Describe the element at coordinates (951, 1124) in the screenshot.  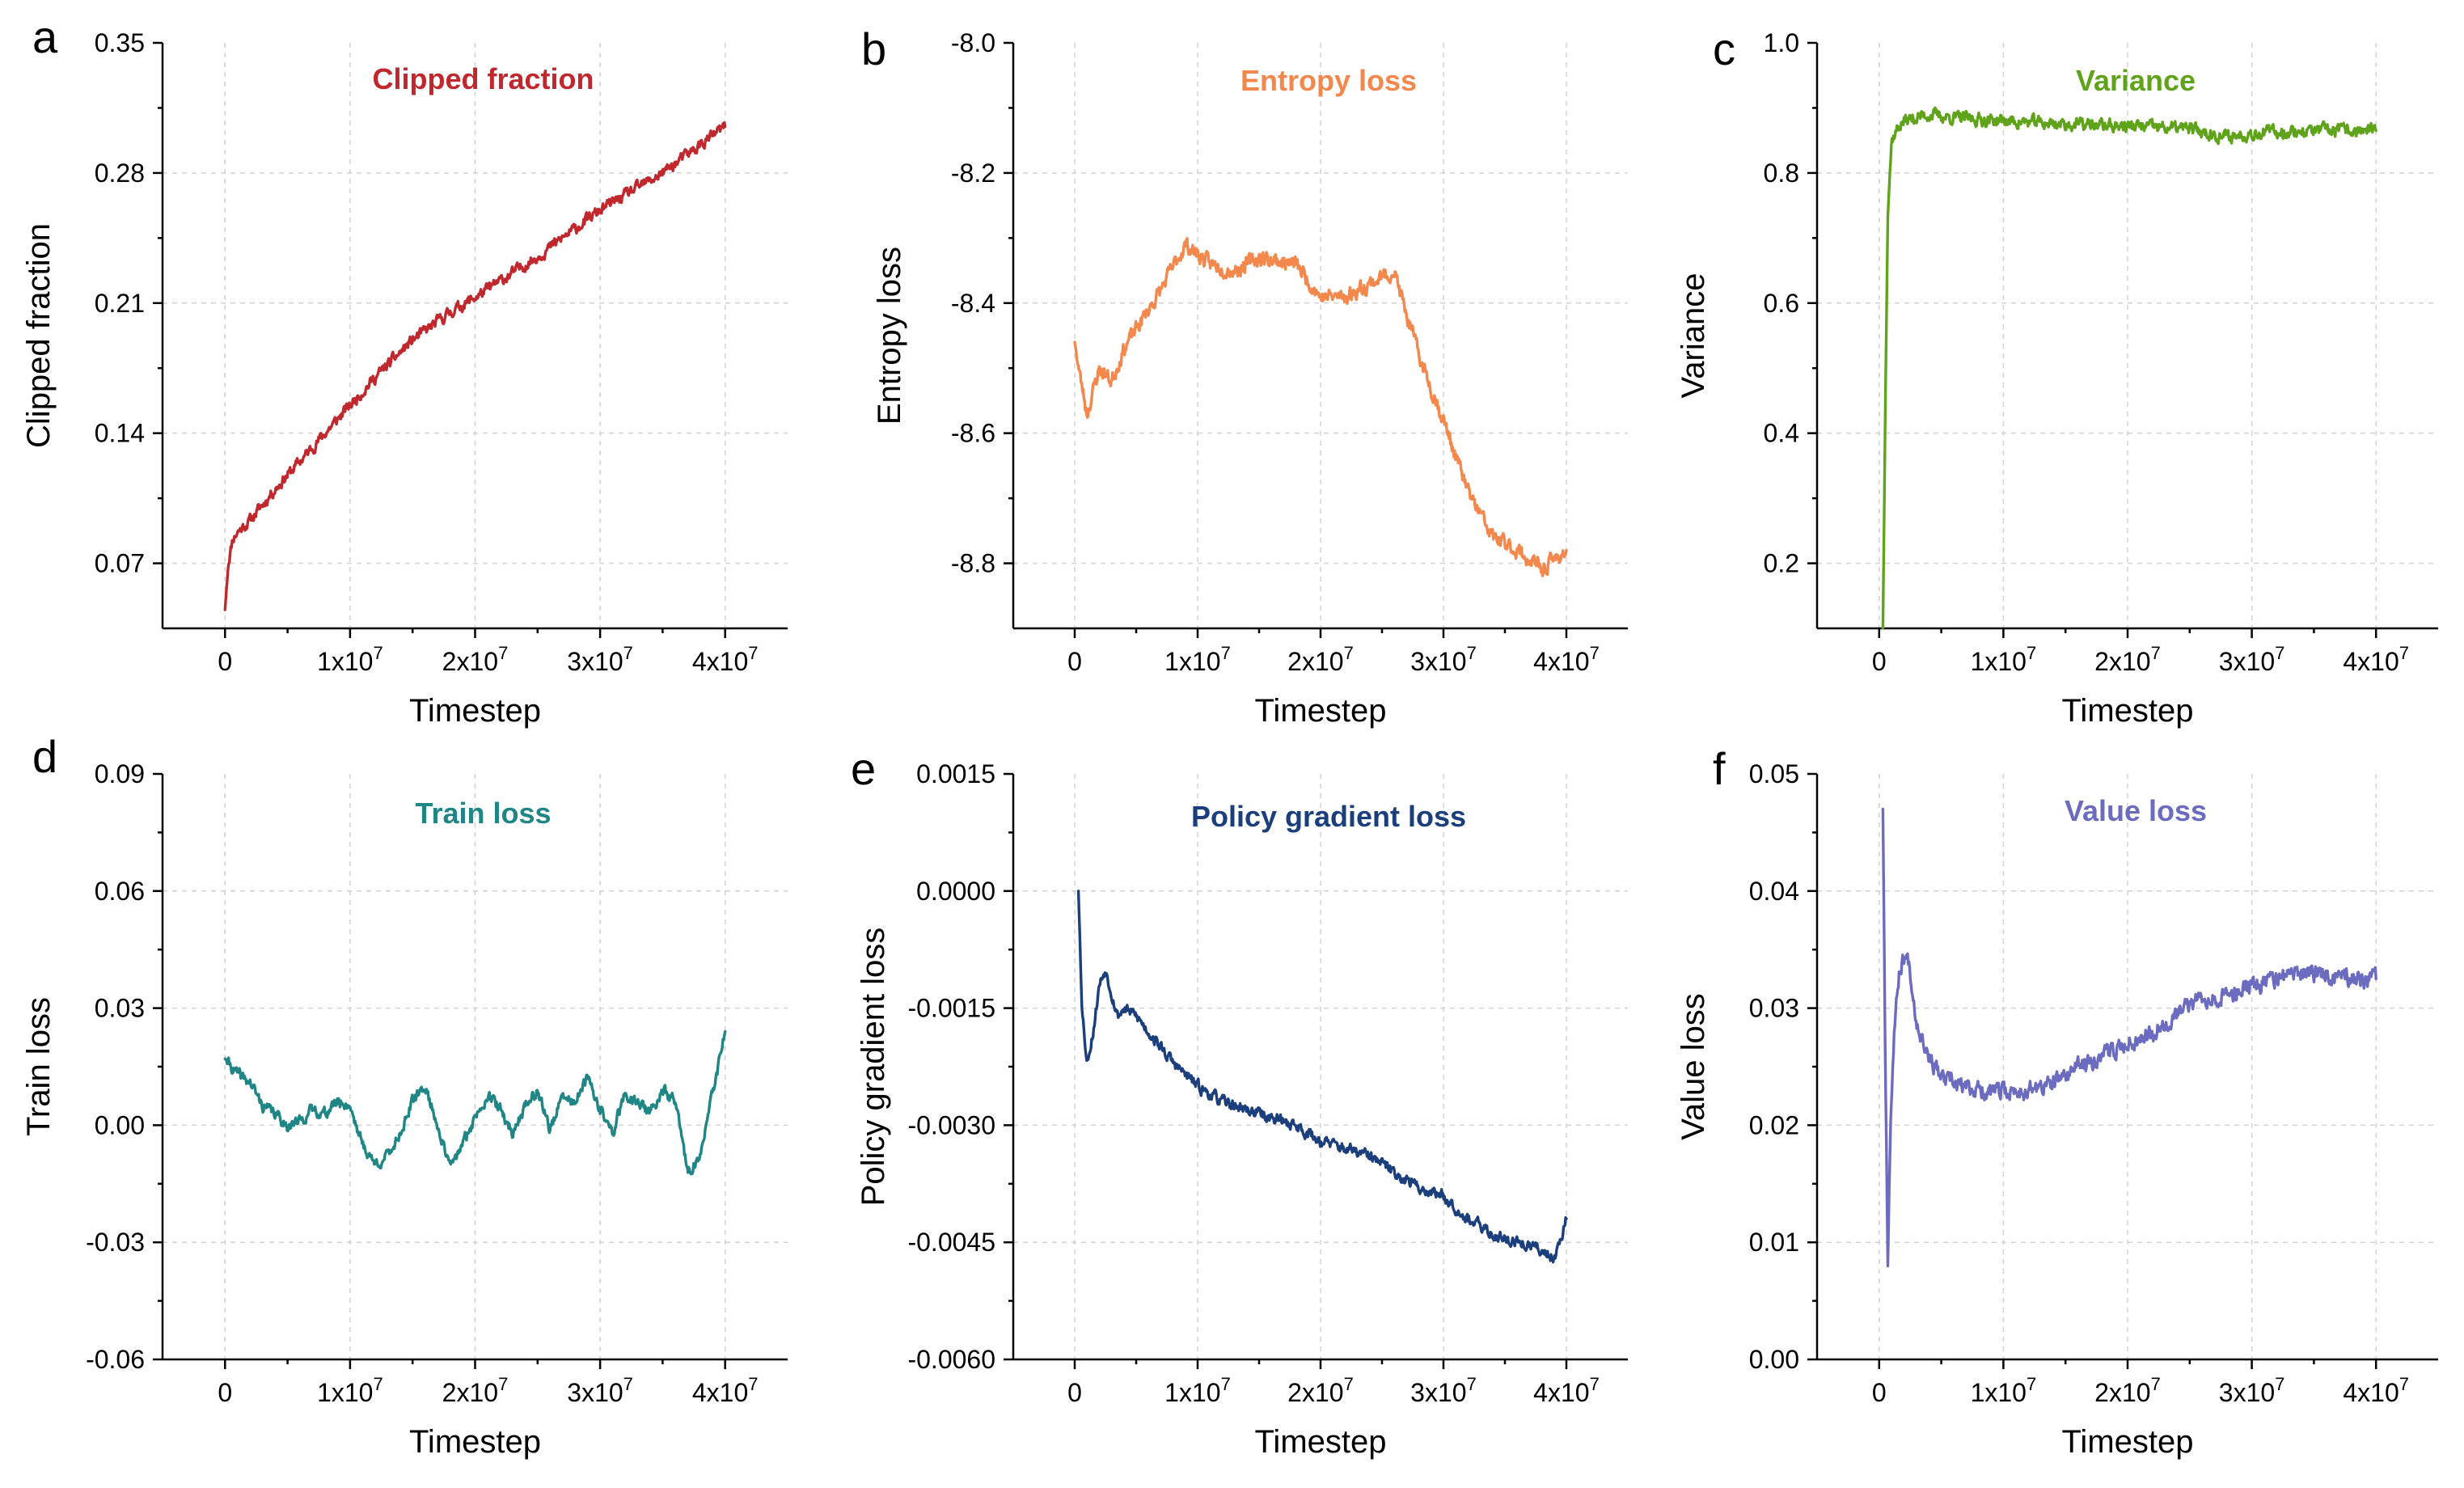
I see `y-tick-label: -0.0030` at that location.